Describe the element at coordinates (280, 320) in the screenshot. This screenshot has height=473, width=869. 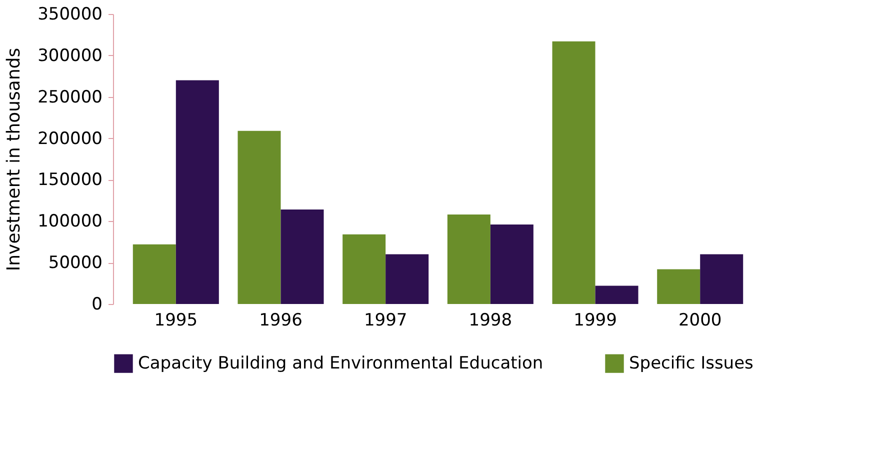
I see `x-tick-label: 1996` at that location.